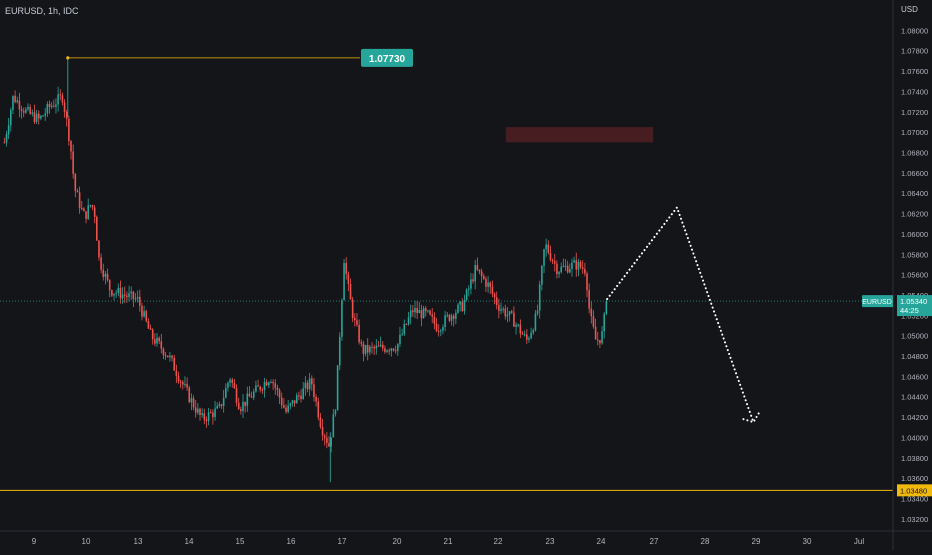 This screenshot has width=932, height=555. What do you see at coordinates (914, 376) in the screenshot?
I see `price-tick-label: 1.04600` at bounding box center [914, 376].